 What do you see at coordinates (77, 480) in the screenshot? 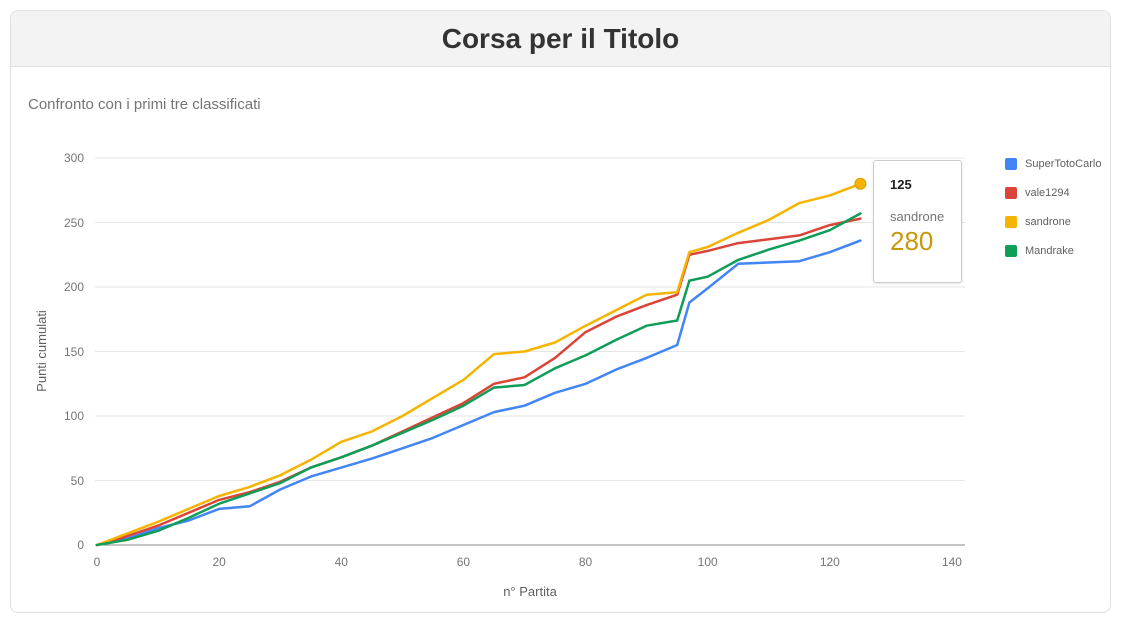
I see `y-tick-label: 50` at bounding box center [77, 480].